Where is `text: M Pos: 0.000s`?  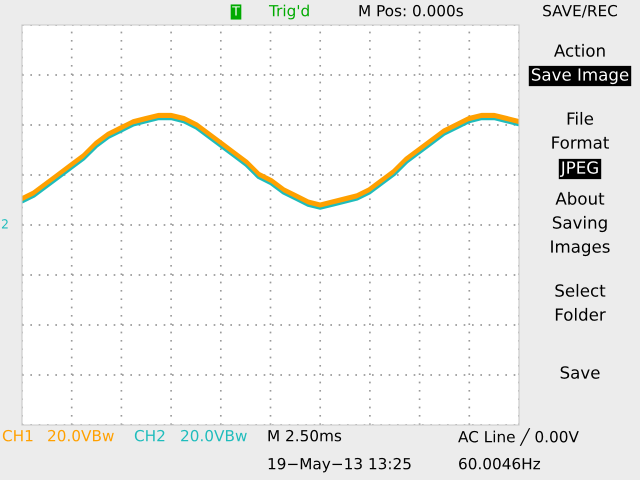 text: M Pos: 0.000s is located at coordinates (411, 10).